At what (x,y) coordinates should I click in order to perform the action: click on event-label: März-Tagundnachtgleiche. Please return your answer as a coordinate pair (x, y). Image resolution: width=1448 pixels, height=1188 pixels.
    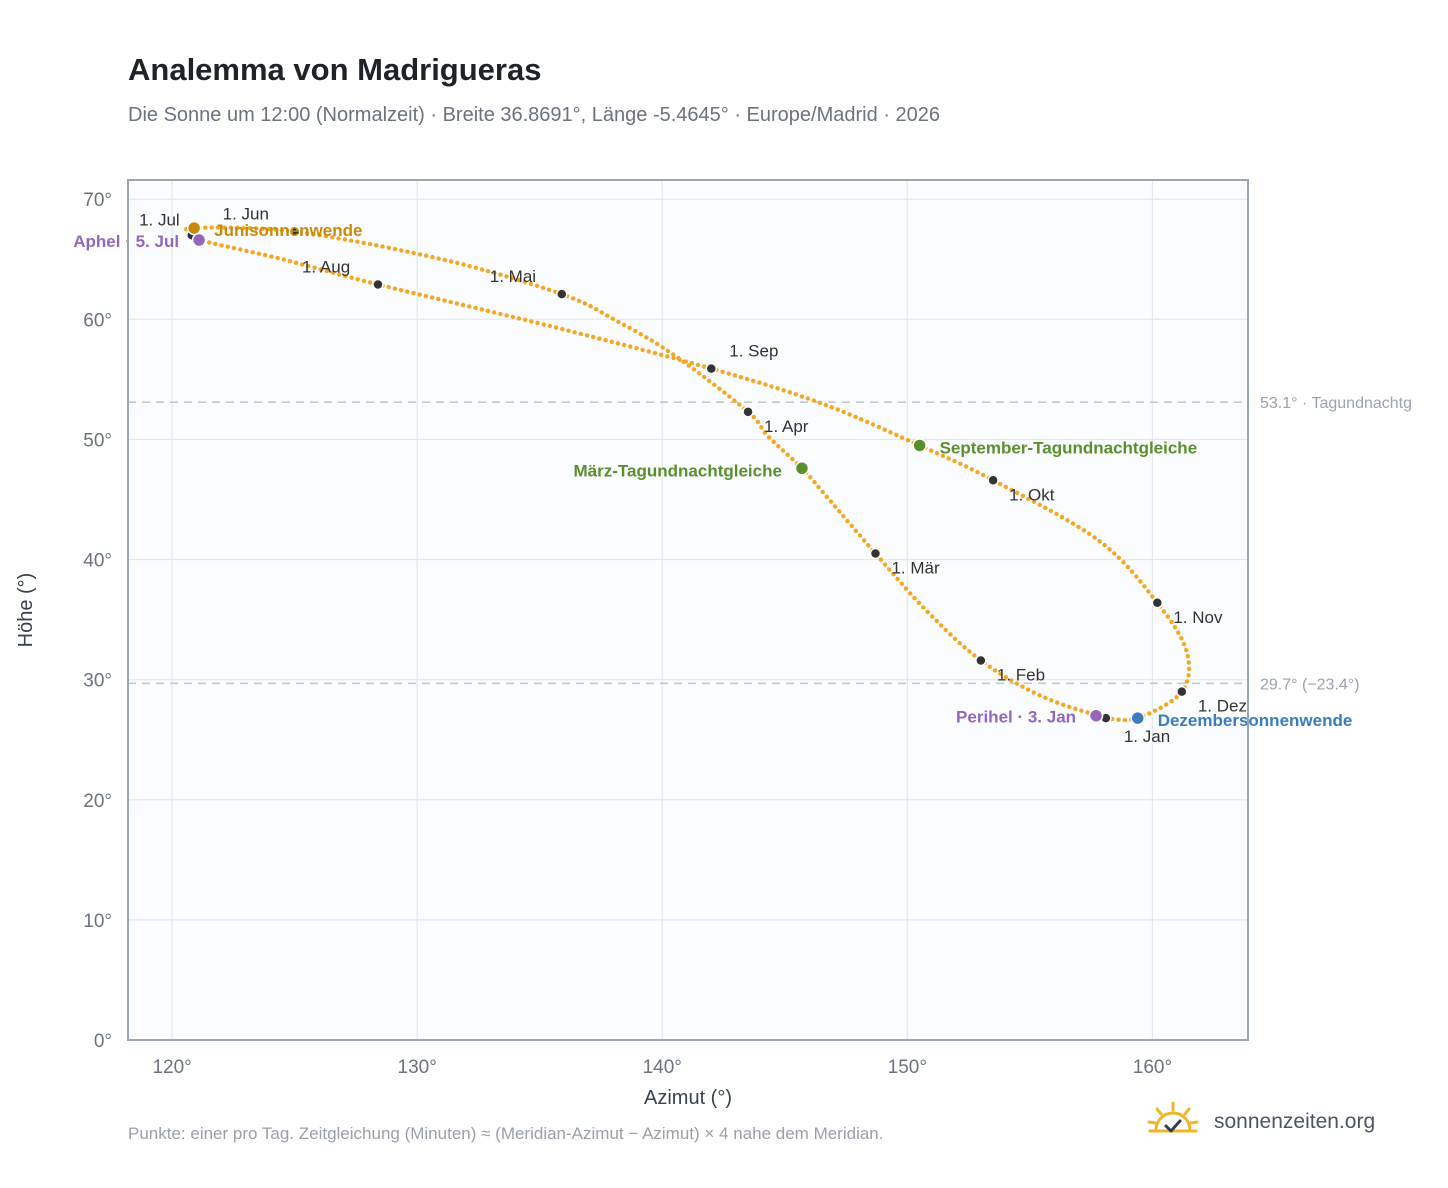
    Looking at the image, I should click on (678, 470).